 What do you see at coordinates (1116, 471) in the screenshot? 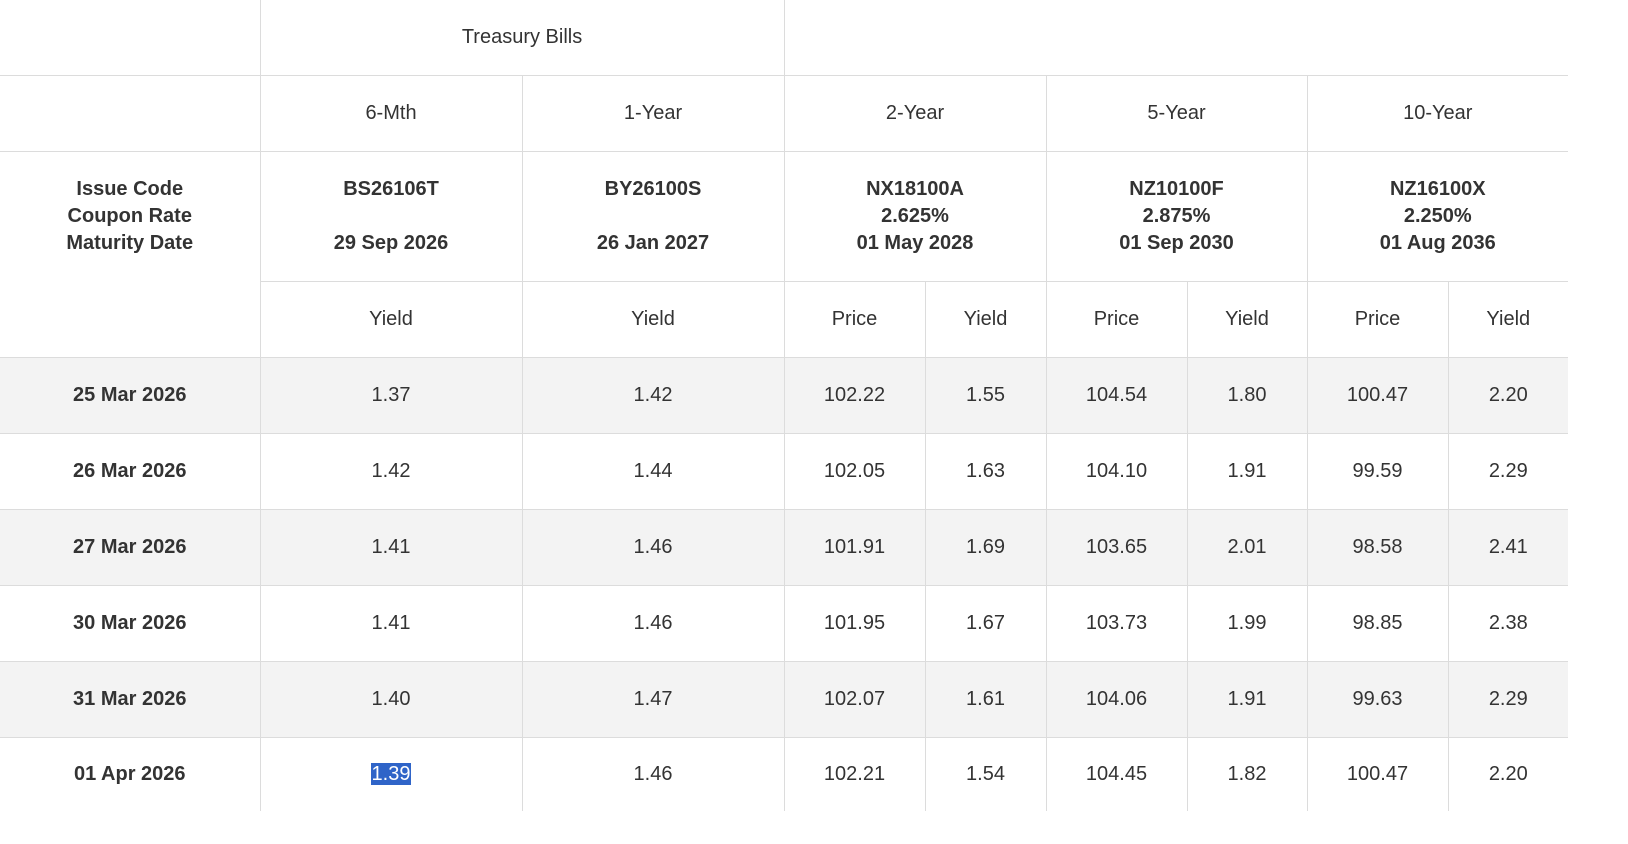
I see `cell-5-year-price: 104.10` at bounding box center [1116, 471].